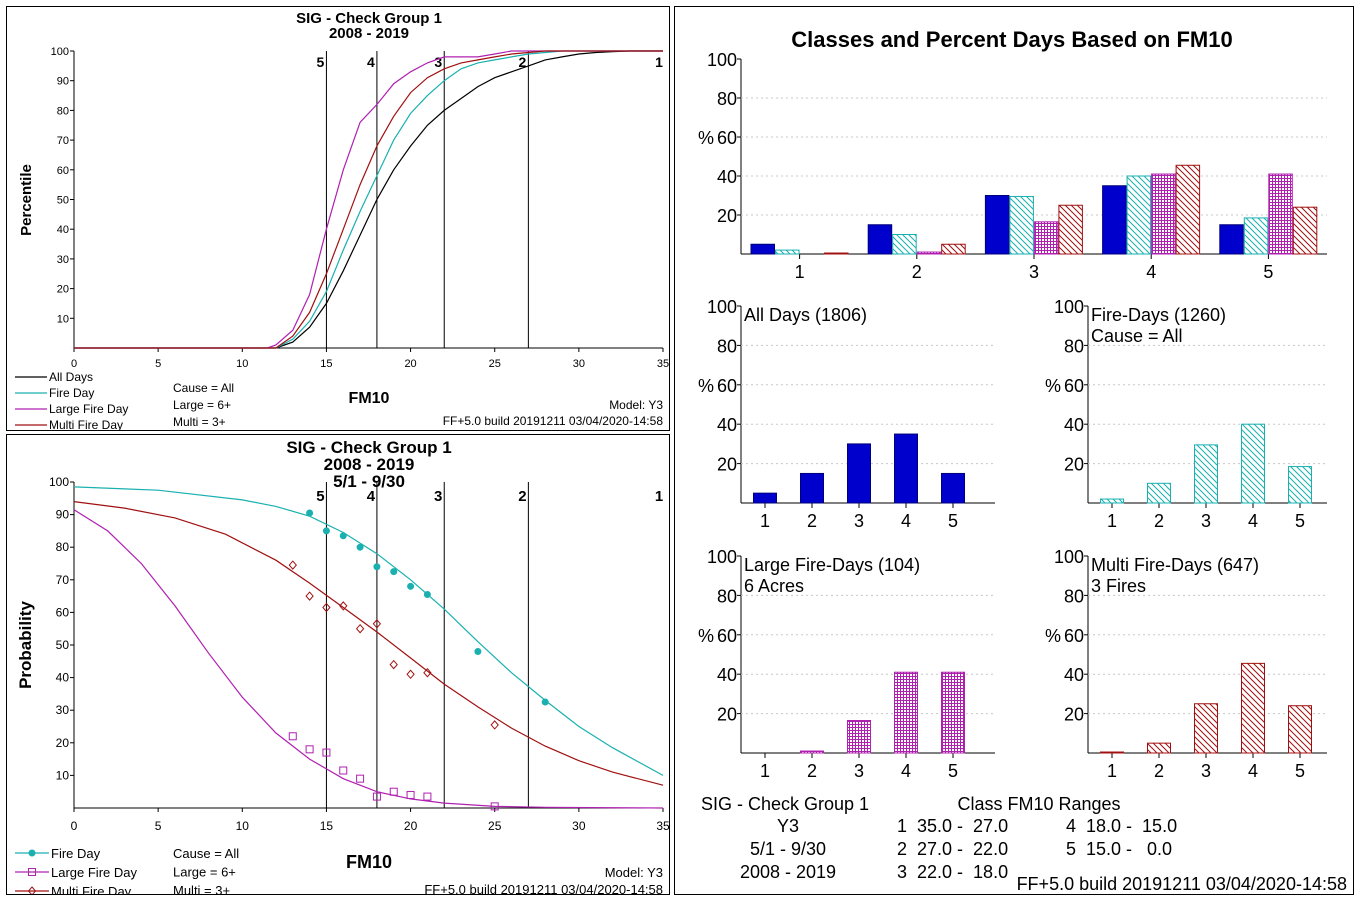 This screenshot has width=1360, height=897. What do you see at coordinates (411, 826) in the screenshot?
I see `x-tick-label: 20` at bounding box center [411, 826].